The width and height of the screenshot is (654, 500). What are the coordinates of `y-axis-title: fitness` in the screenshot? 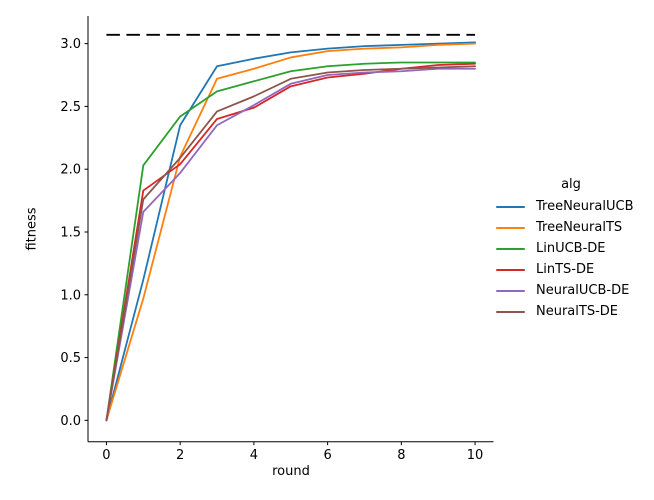 It's located at (32, 229).